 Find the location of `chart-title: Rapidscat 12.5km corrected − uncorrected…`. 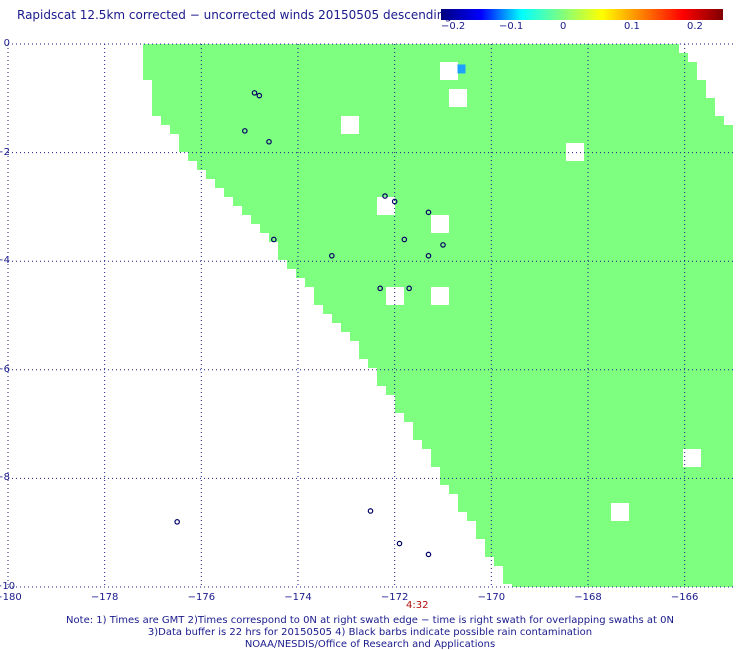

chart-title: Rapidscat 12.5km corrected − uncorrected… is located at coordinates (234, 15).